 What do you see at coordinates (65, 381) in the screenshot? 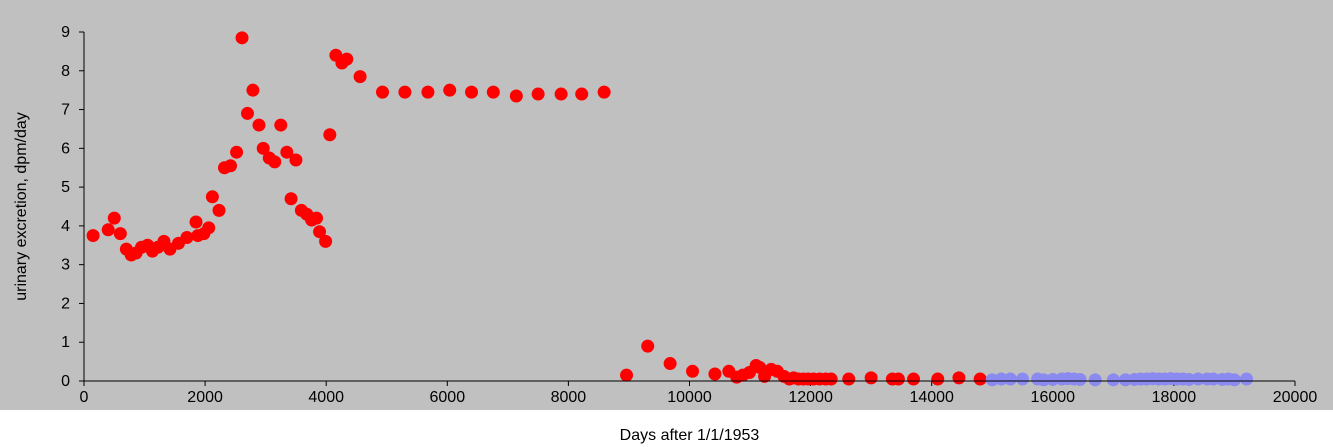
I see `y-tick-label: 0` at bounding box center [65, 381].